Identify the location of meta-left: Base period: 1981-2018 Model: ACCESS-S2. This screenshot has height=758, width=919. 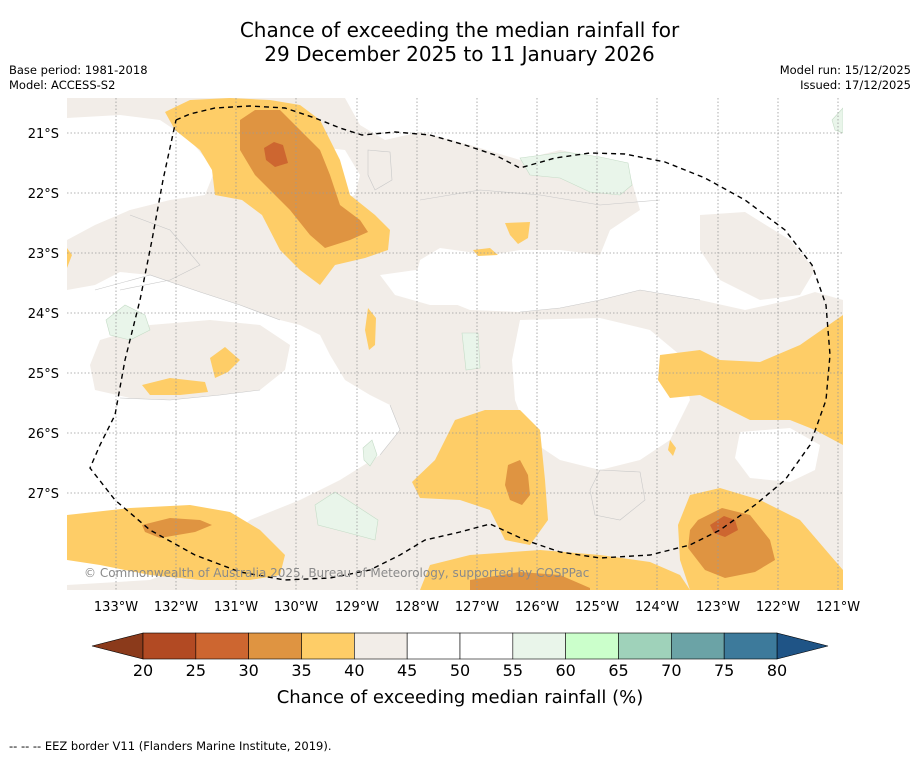
(78, 78).